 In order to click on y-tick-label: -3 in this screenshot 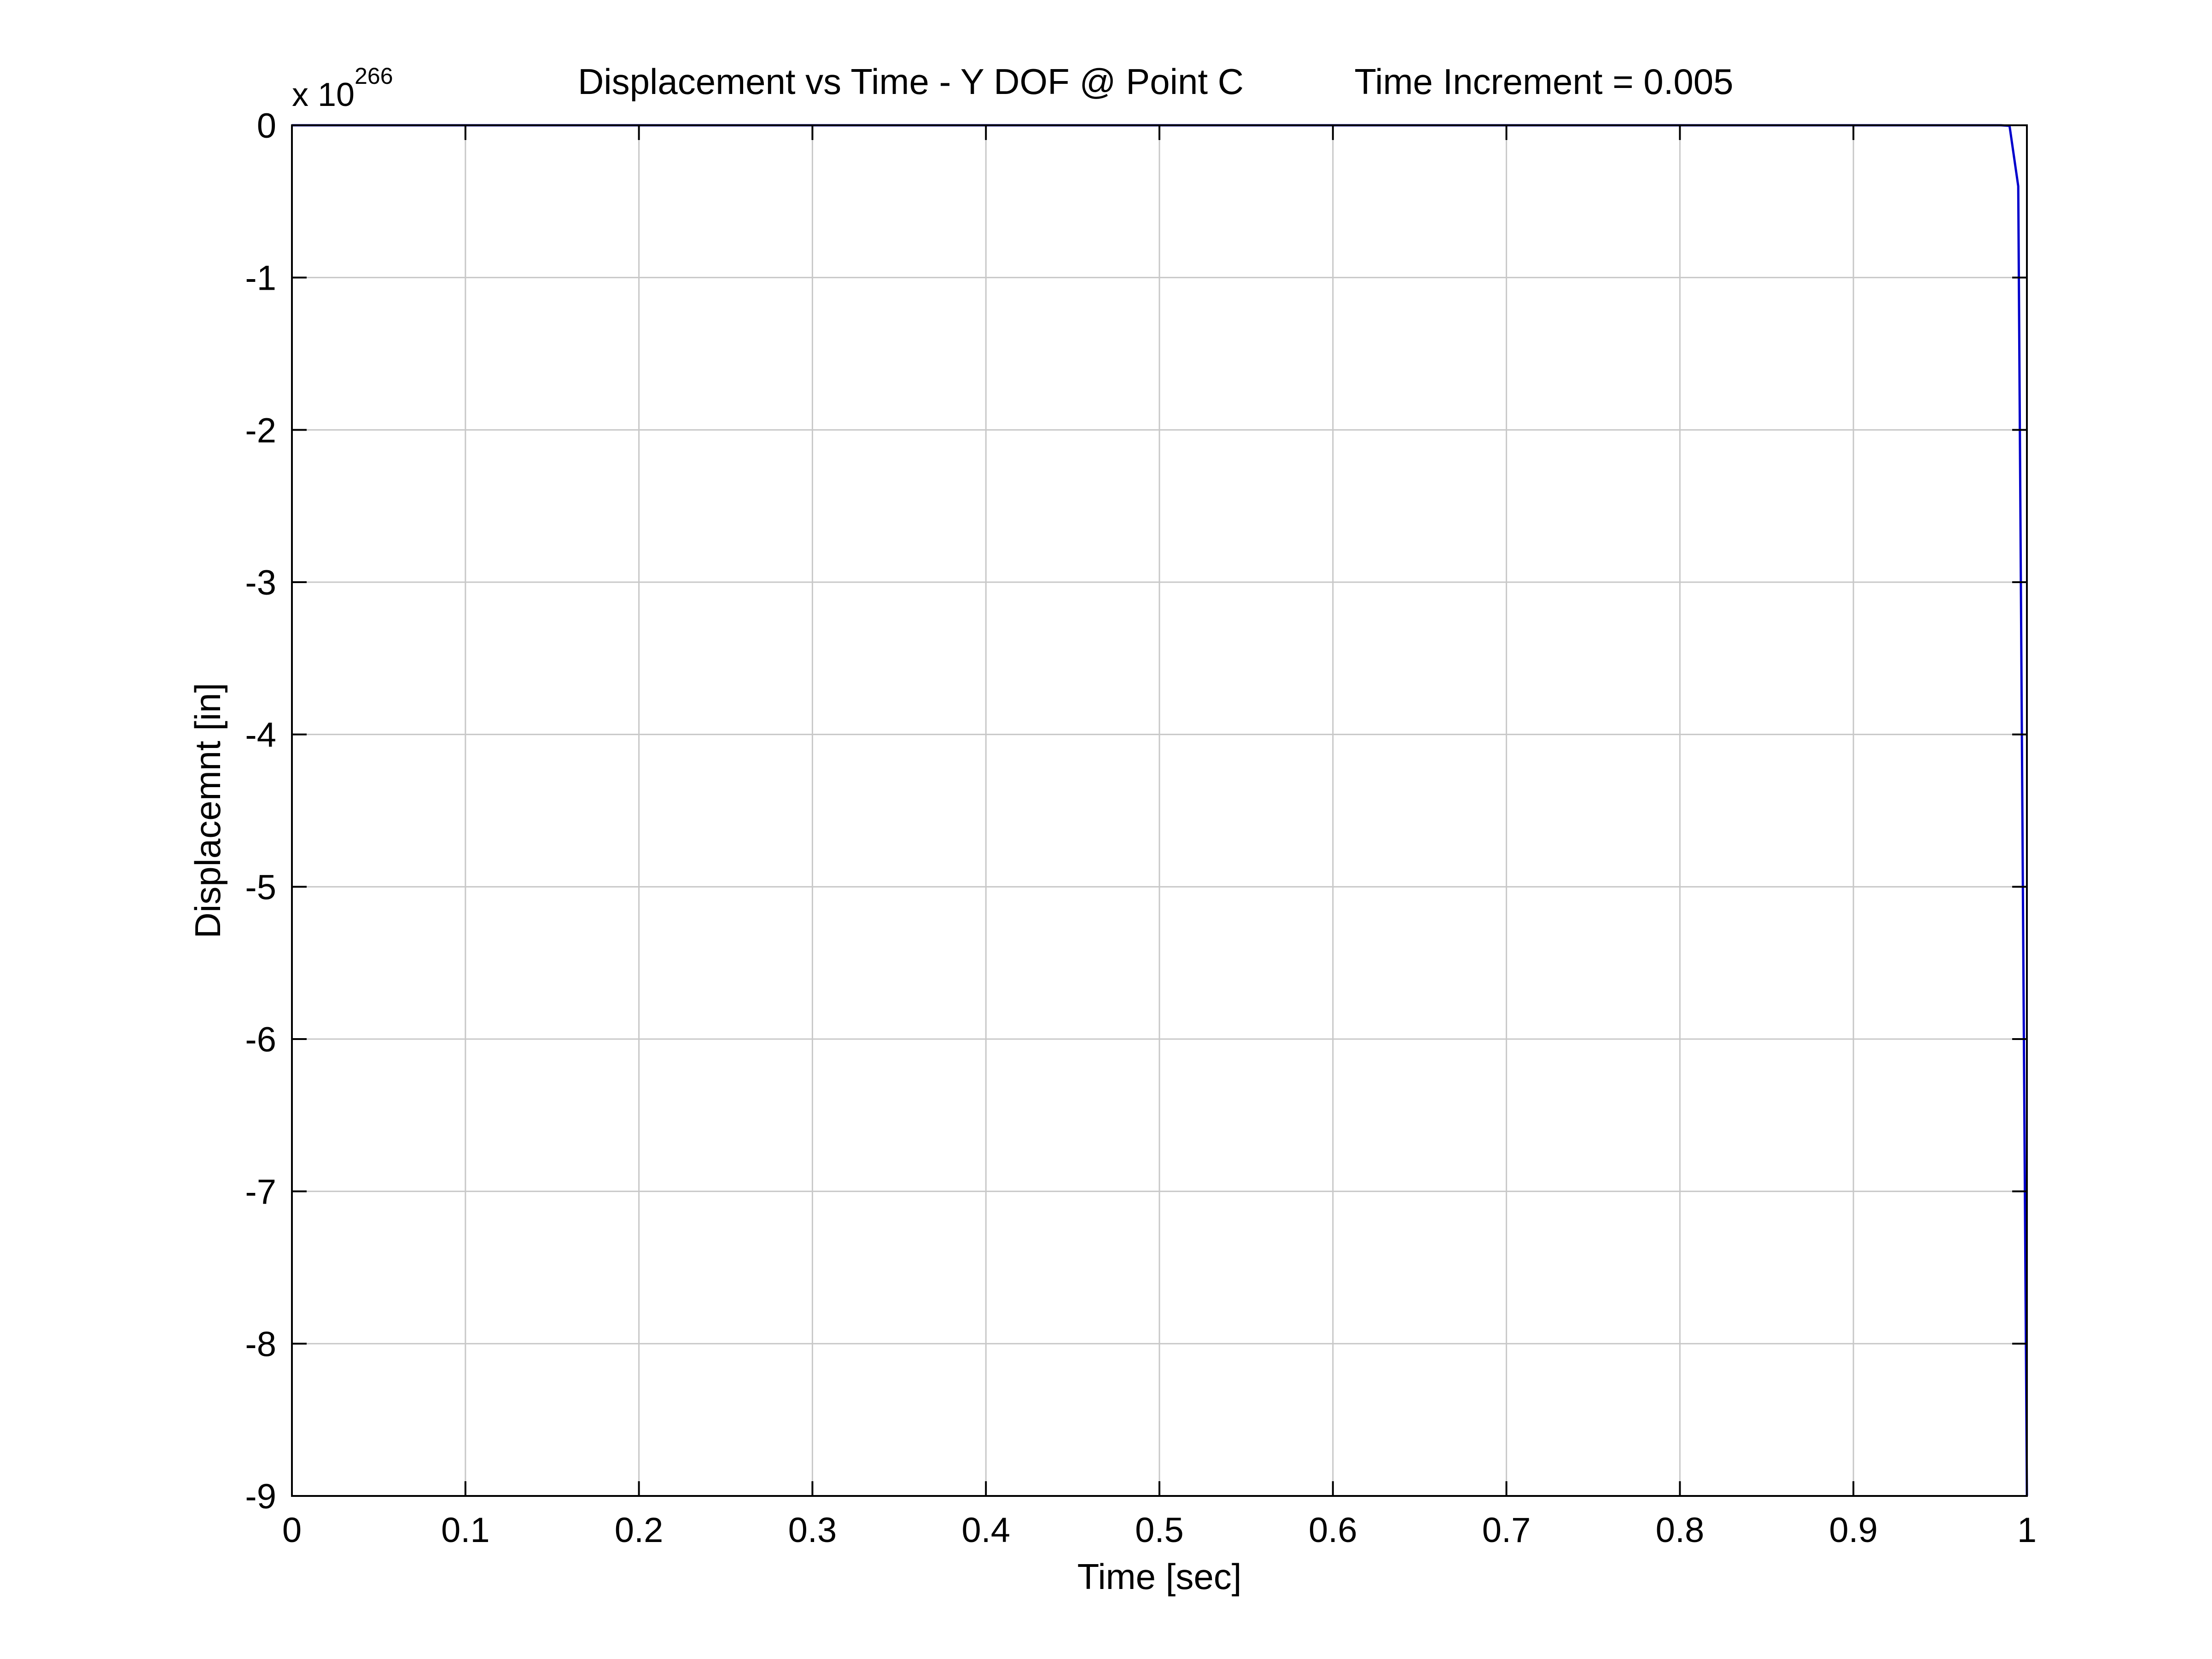, I will do `click(260, 582)`.